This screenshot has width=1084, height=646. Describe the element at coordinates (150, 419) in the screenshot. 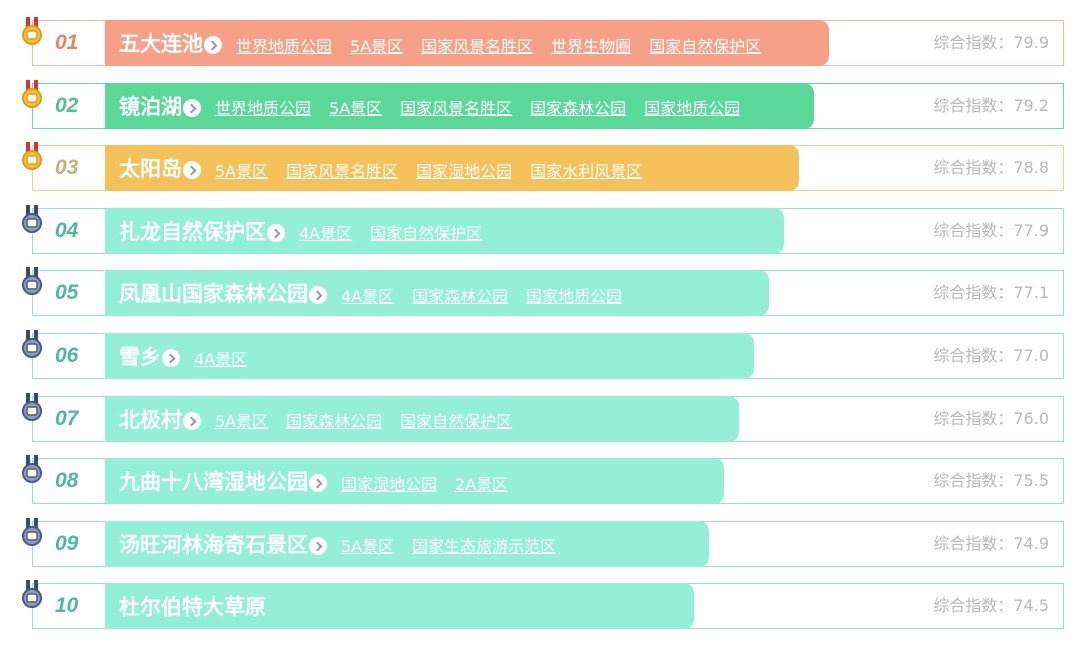

I see `scenic-name: 北极村` at that location.